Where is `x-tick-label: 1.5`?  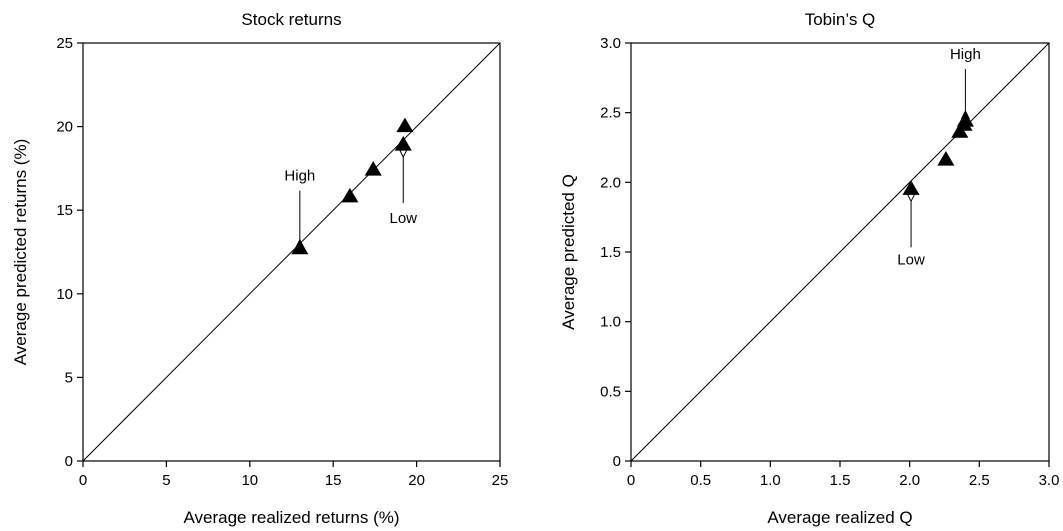 x-tick-label: 1.5 is located at coordinates (840, 480).